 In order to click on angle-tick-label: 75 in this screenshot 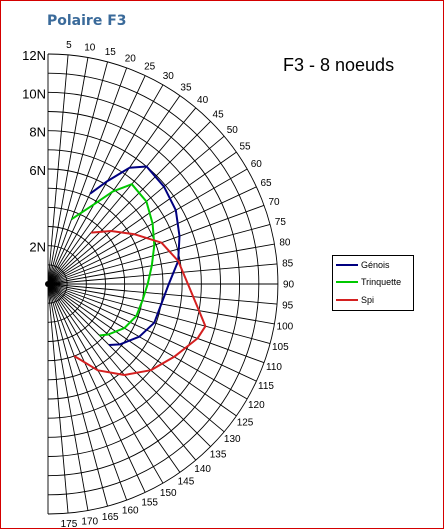, I will do `click(281, 222)`.